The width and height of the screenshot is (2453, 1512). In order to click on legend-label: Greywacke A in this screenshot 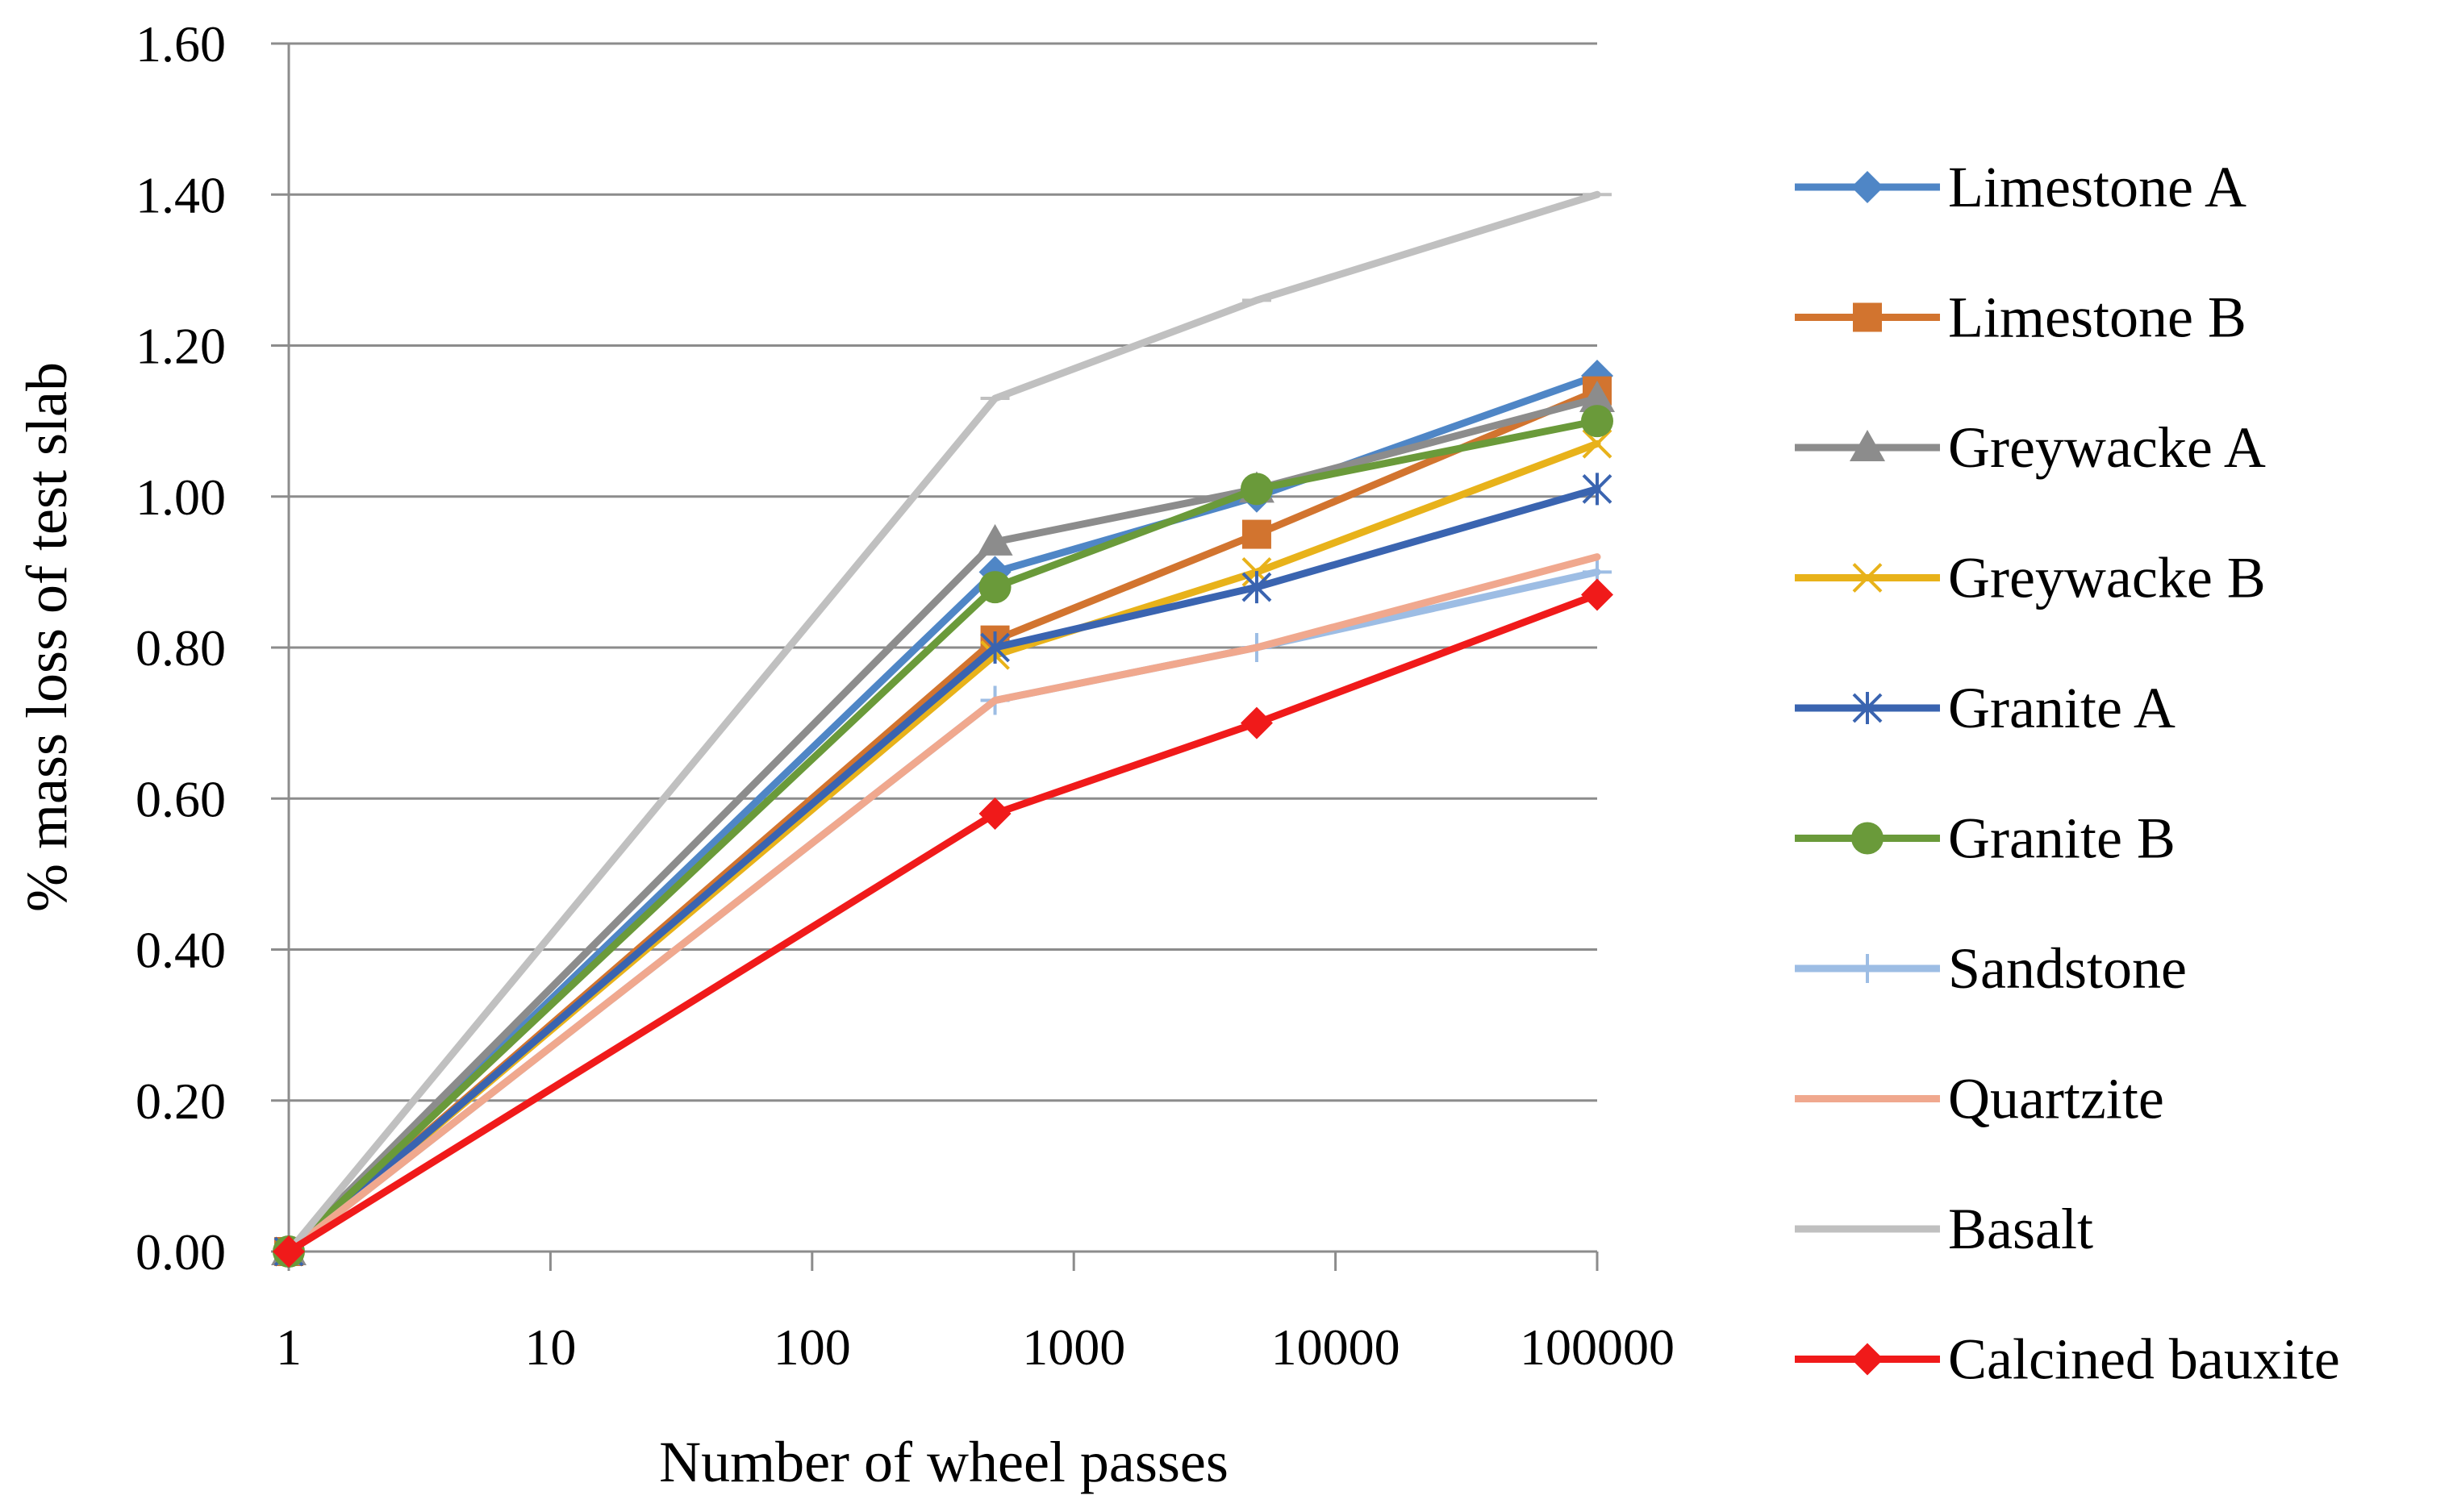, I will do `click(2107, 447)`.